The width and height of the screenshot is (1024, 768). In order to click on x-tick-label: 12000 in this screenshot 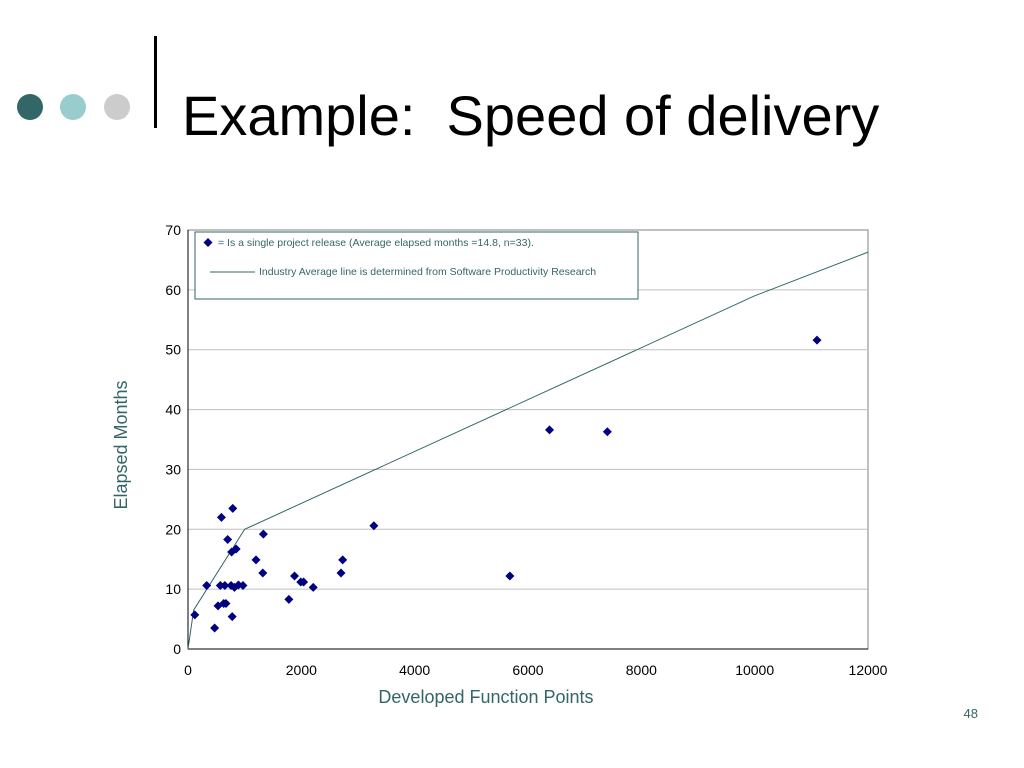, I will do `click(868, 670)`.